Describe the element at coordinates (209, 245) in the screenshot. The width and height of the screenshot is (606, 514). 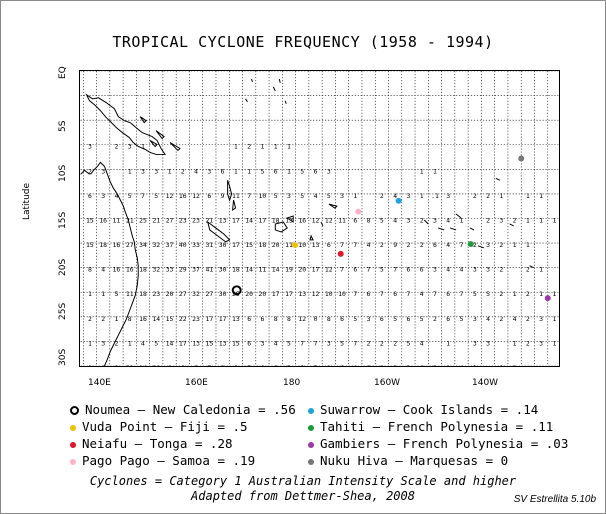
I see `cell-count: 31` at that location.